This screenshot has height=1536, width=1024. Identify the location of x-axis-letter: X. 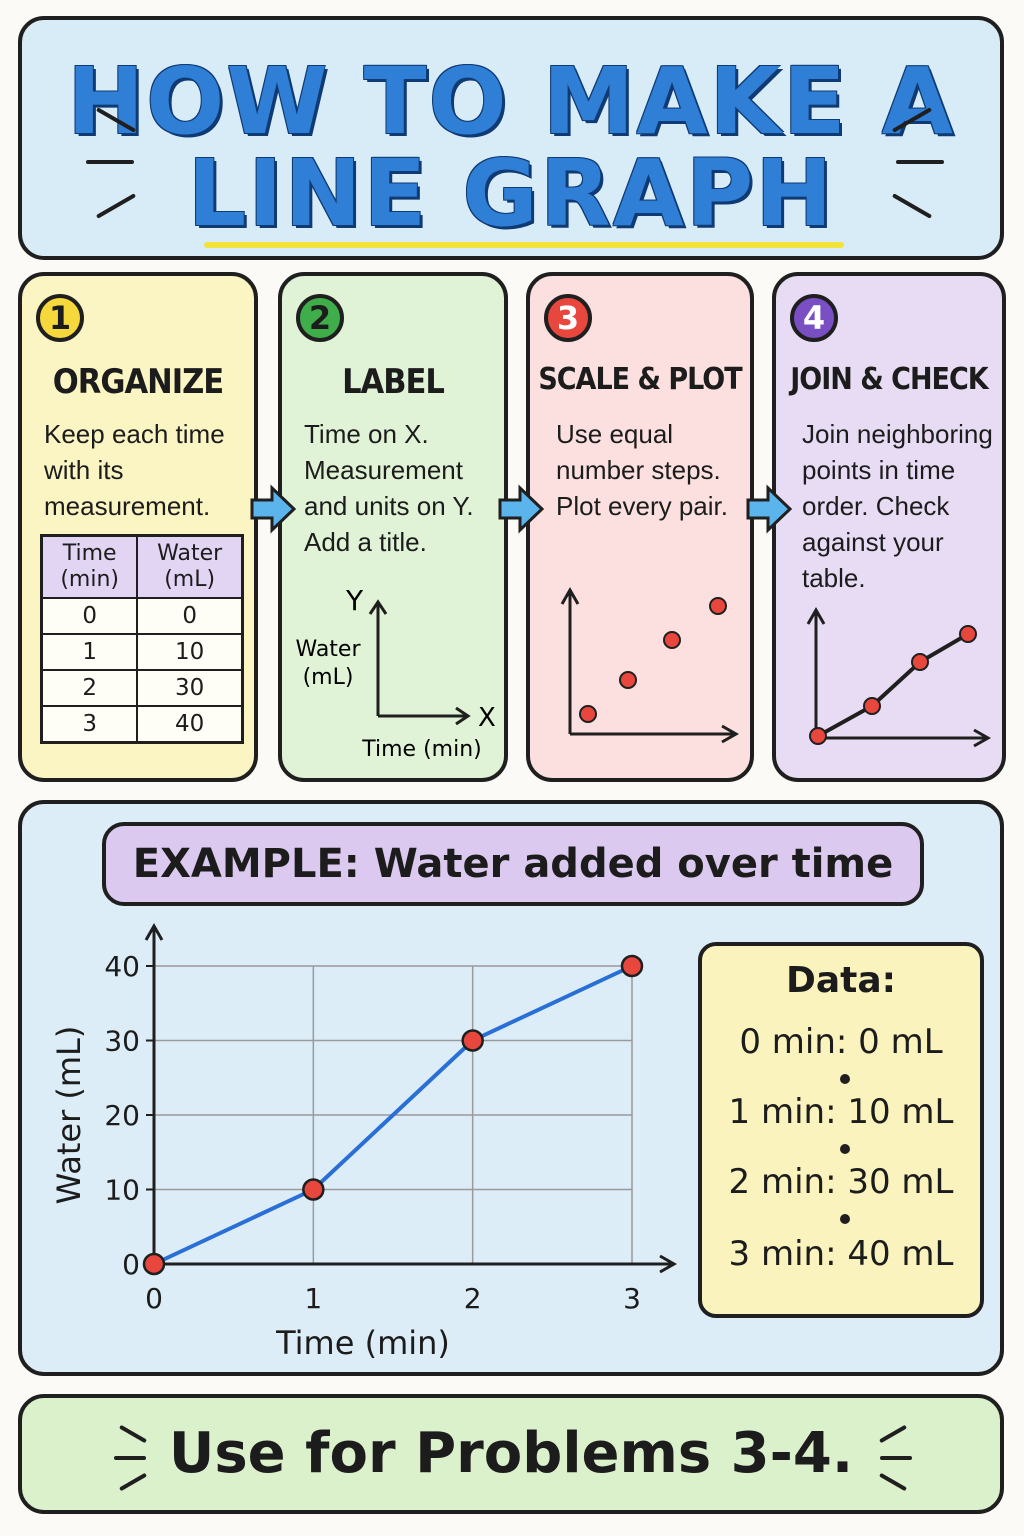
(487, 718).